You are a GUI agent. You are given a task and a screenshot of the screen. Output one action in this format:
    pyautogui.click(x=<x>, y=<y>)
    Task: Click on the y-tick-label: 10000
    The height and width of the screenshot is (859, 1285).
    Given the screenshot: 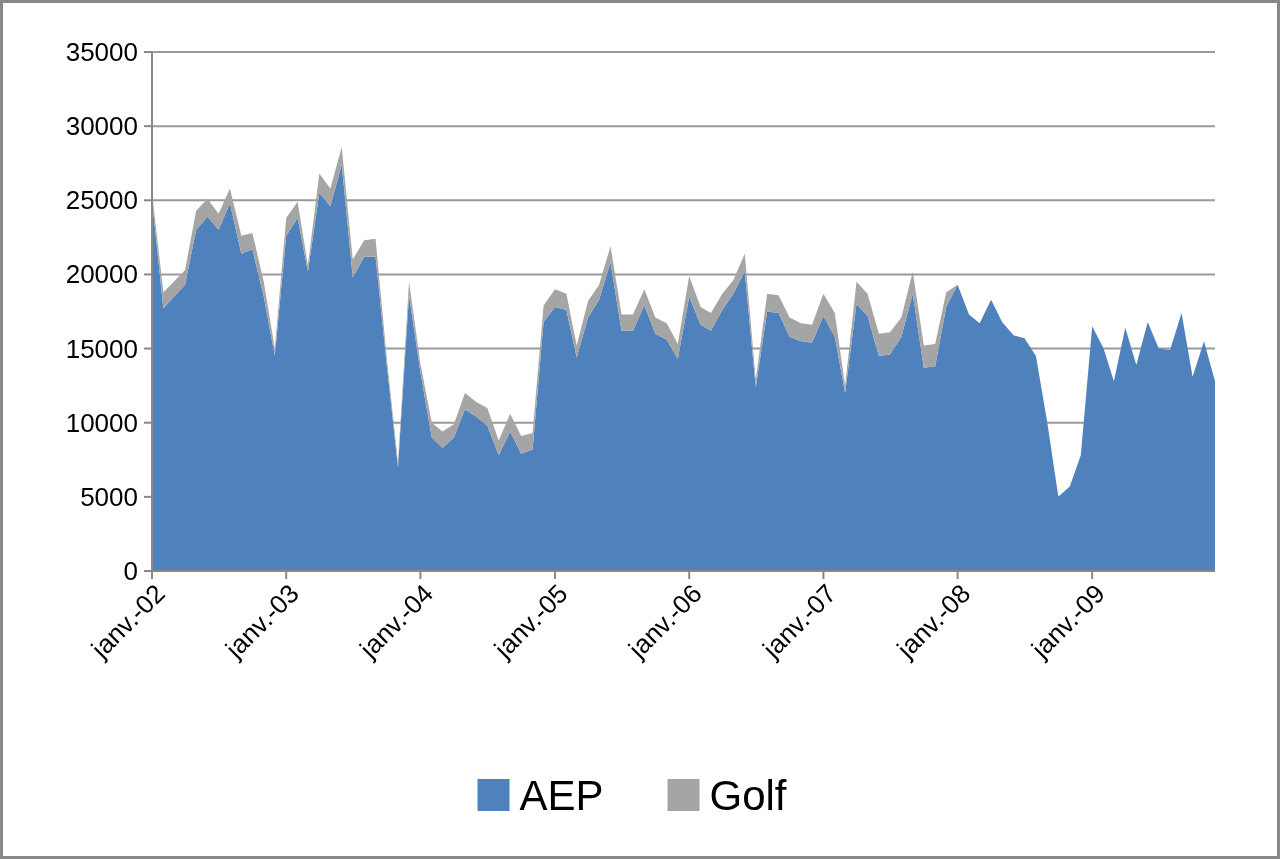 What is the action you would take?
    pyautogui.click(x=101, y=422)
    